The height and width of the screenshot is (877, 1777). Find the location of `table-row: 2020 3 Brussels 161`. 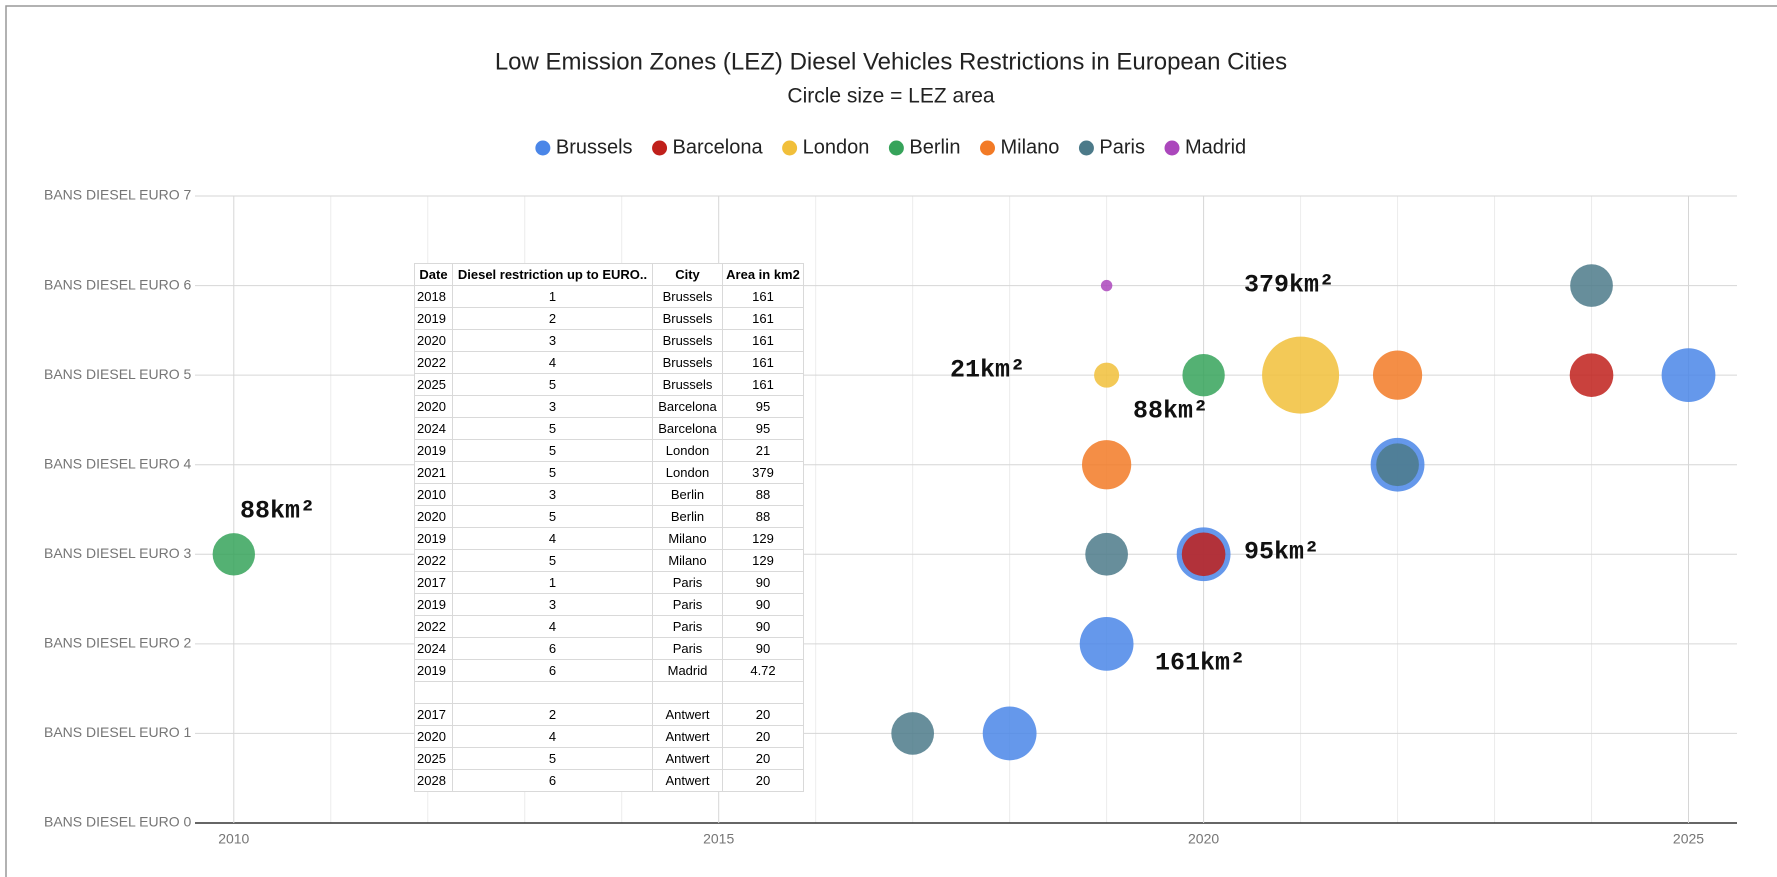

table-row: 2020 3 Brussels 161 is located at coordinates (609, 340).